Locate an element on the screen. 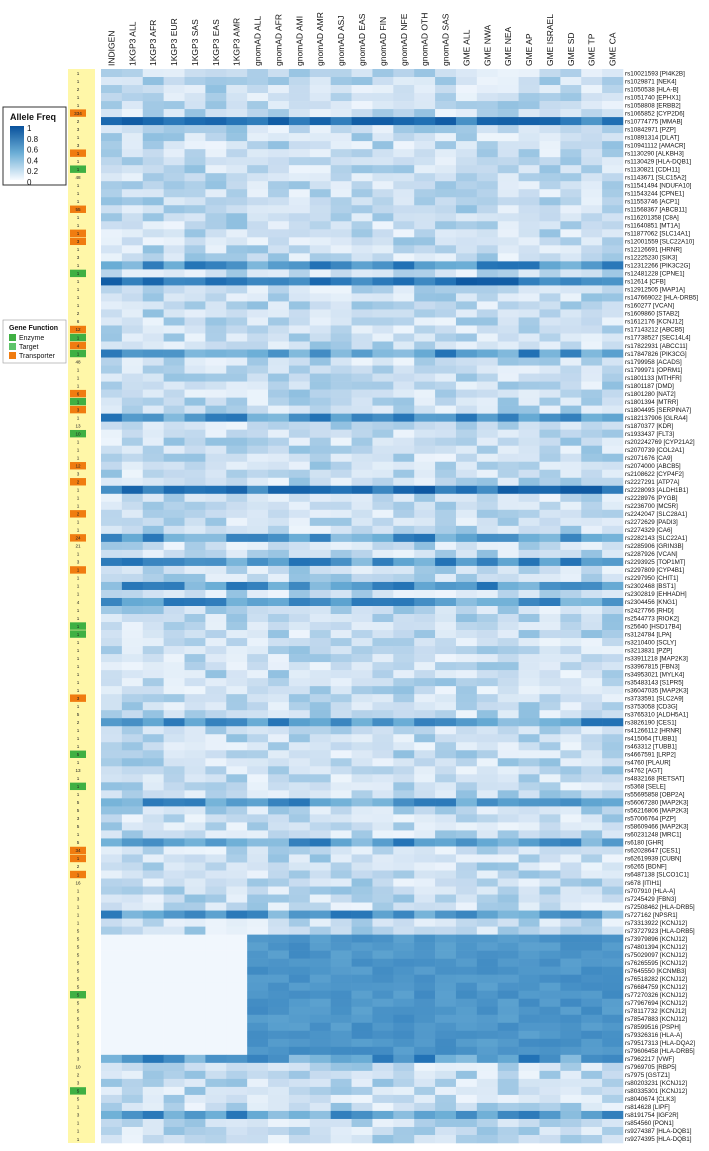 This screenshot has height=1151, width=709. row-label: rs7969705 [RBP5] is located at coordinates (651, 1067).